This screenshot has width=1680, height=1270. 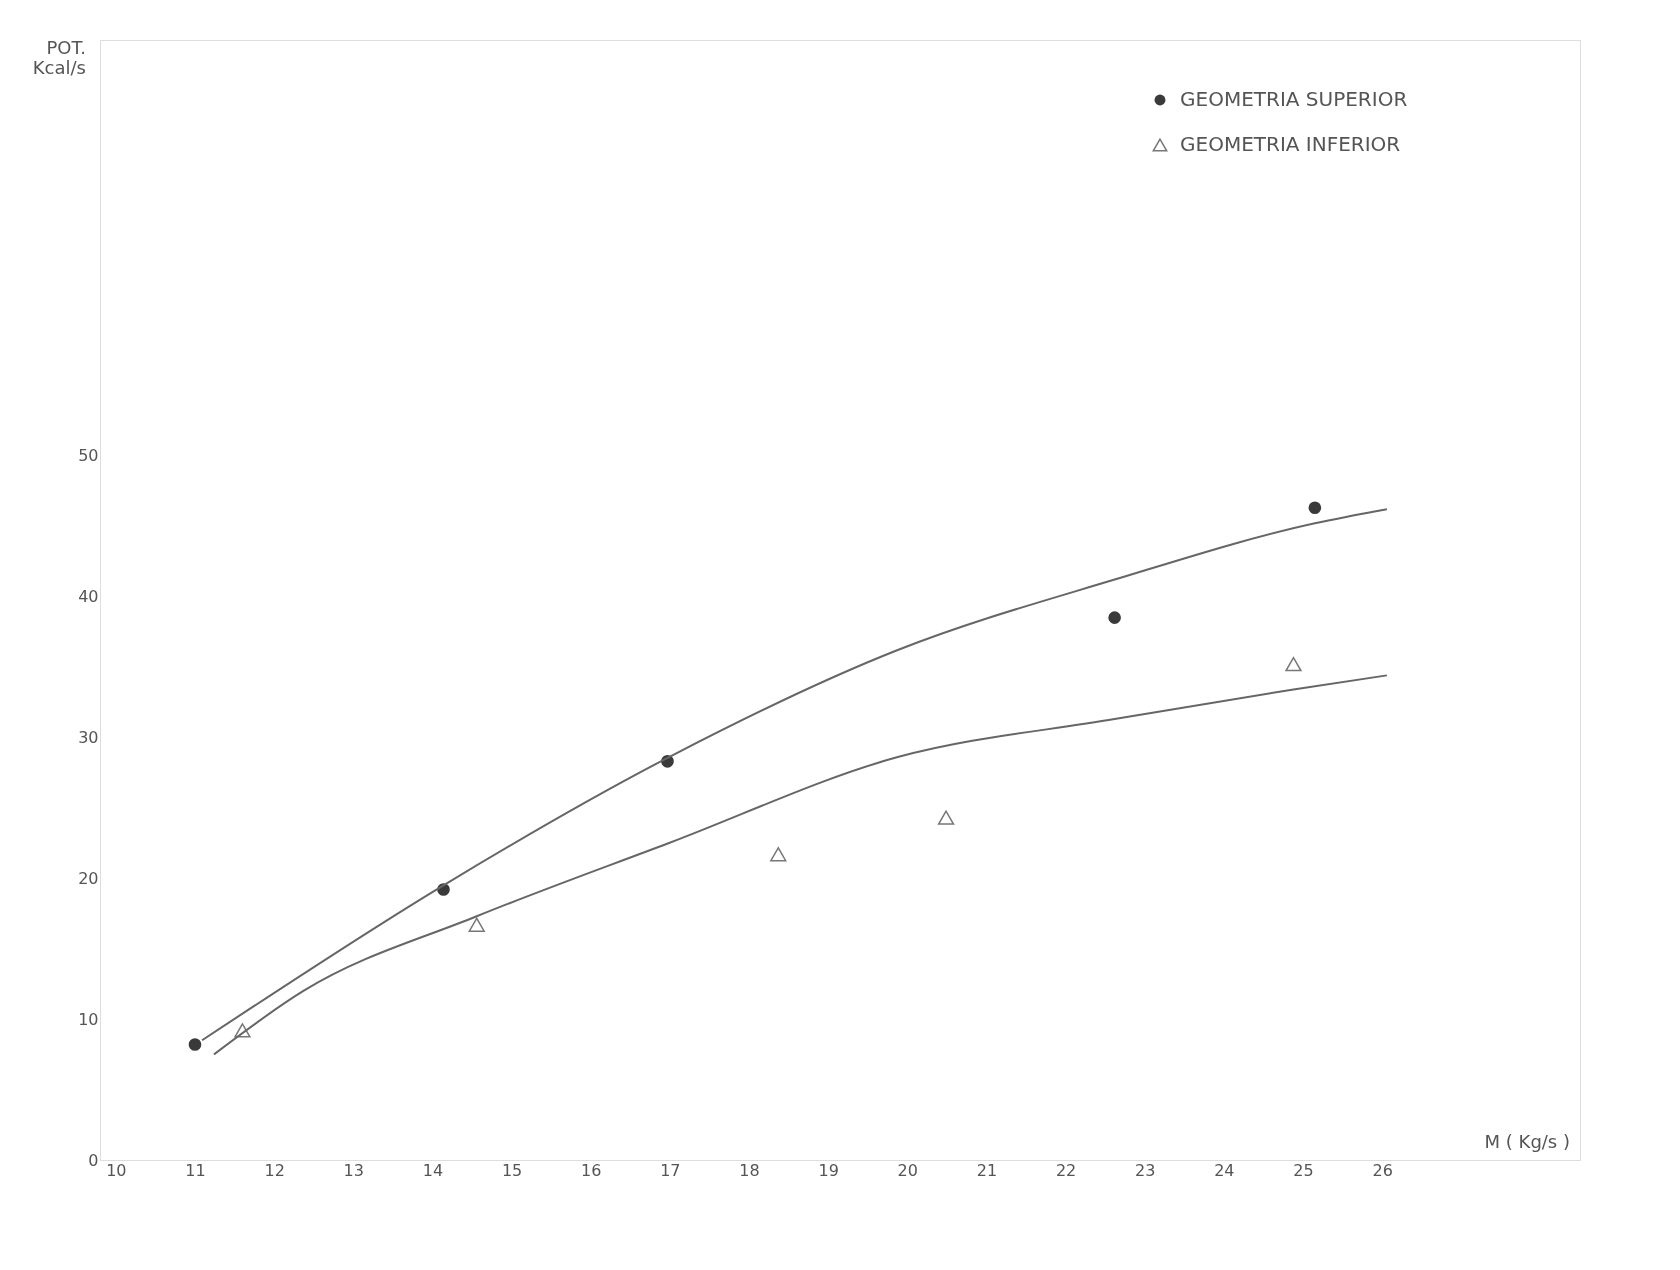 I want to click on x-tick-label: 23, so click(x=1145, y=1170).